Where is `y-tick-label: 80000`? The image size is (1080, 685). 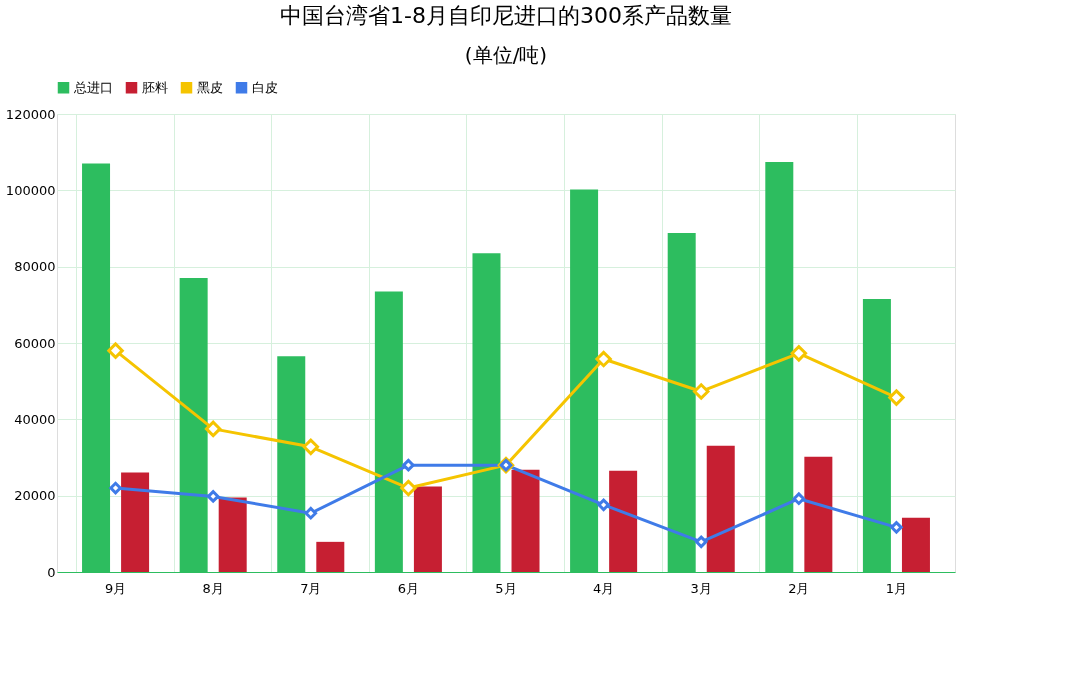
y-tick-label: 80000 is located at coordinates (35, 267).